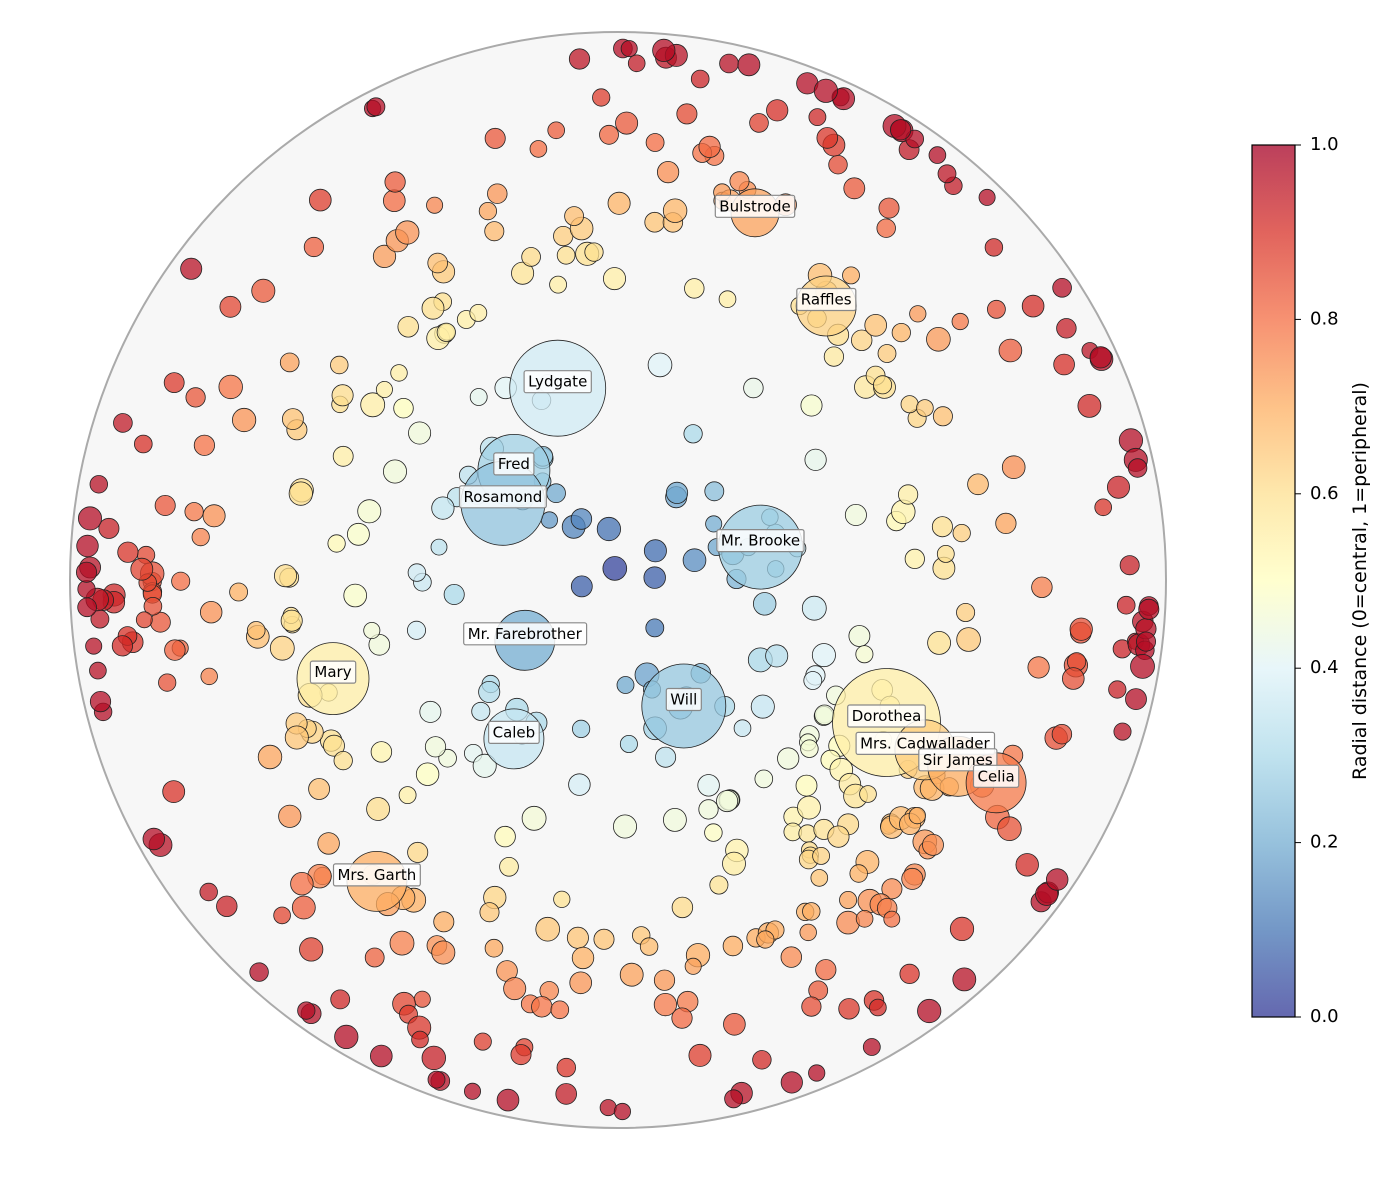  What do you see at coordinates (503, 497) in the screenshot?
I see `character-label: Rosamond` at bounding box center [503, 497].